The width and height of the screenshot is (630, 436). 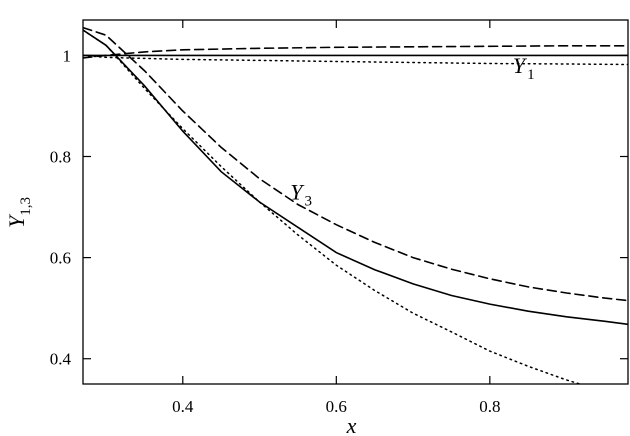 What do you see at coordinates (355, 60) in the screenshot?
I see `series-line-y1-dotted` at bounding box center [355, 60].